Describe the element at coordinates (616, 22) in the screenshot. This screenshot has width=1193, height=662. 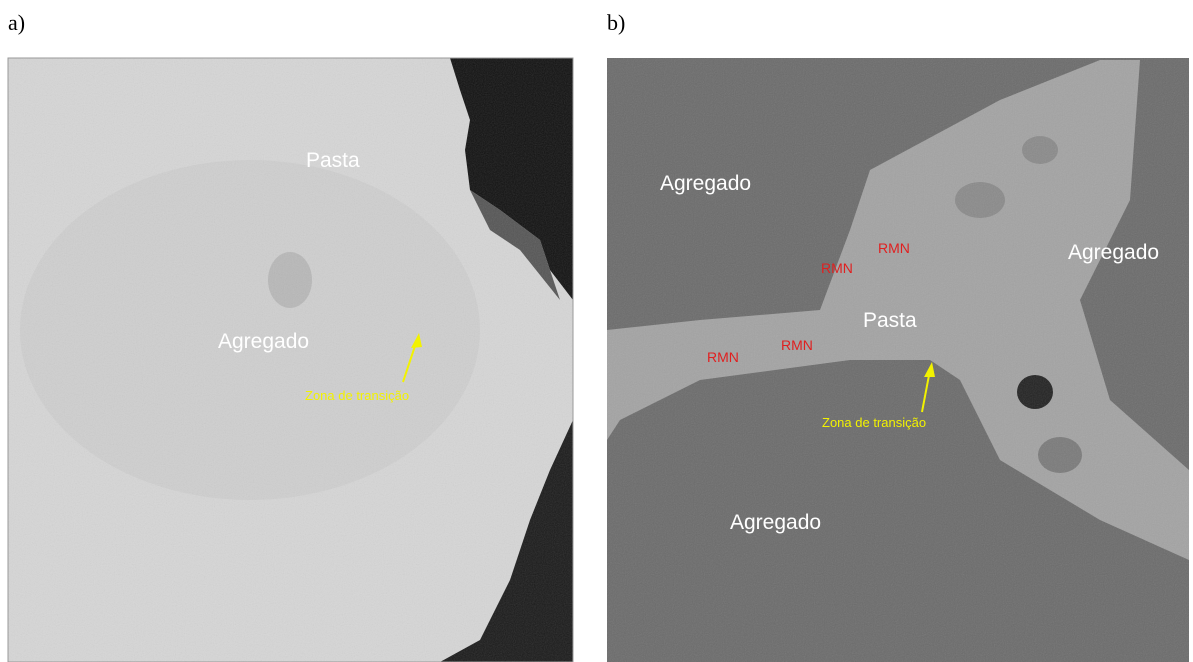
I see `panel-label: b)` at that location.